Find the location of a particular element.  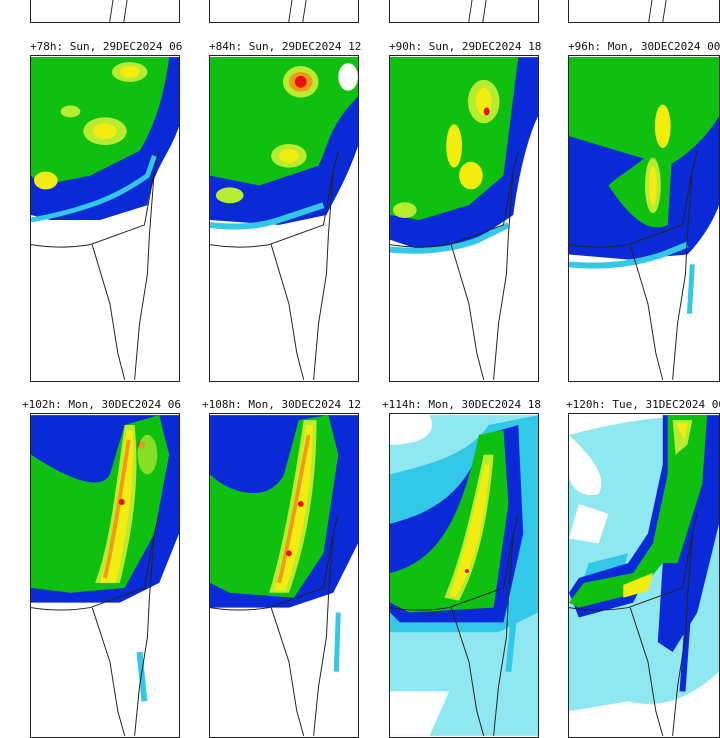

panel-label-84h: +84h: Sun, 29DEC2024 12Z is located at coordinates (285, 46).